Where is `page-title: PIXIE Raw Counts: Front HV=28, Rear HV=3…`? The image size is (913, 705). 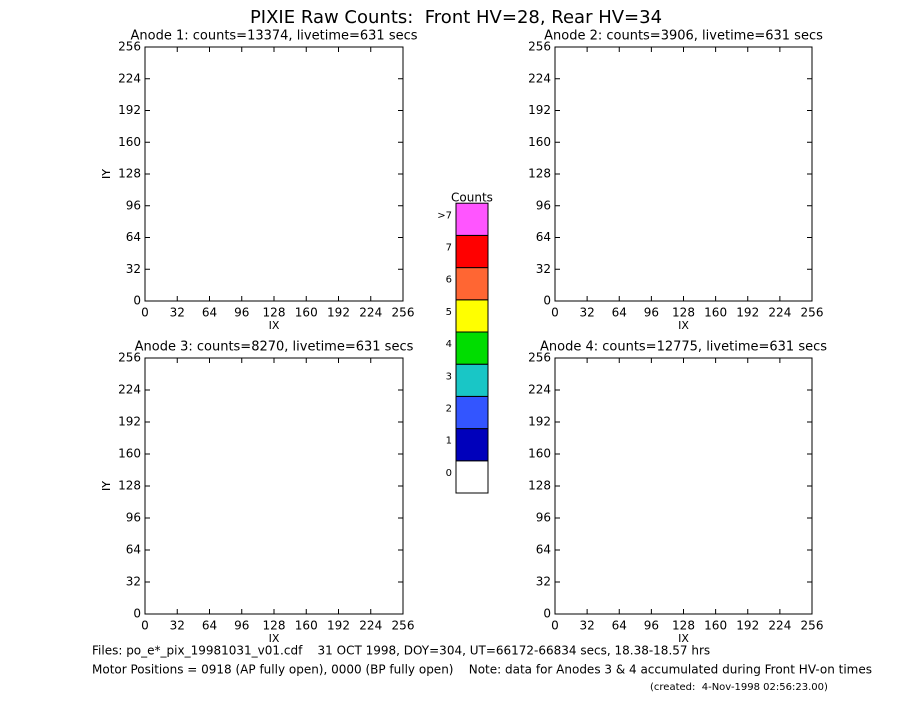 page-title: PIXIE Raw Counts: Front HV=28, Rear HV=3… is located at coordinates (456, 17).